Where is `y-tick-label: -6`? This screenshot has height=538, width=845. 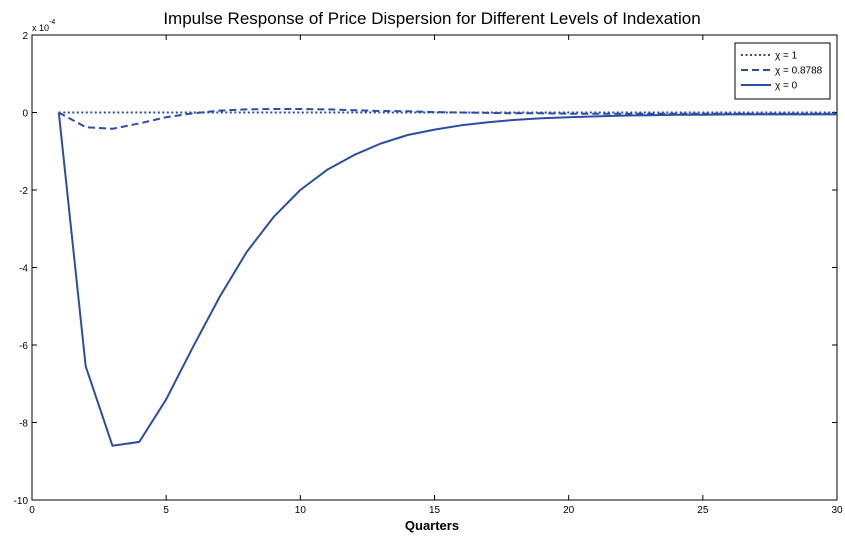 y-tick-label: -6 is located at coordinates (23, 346).